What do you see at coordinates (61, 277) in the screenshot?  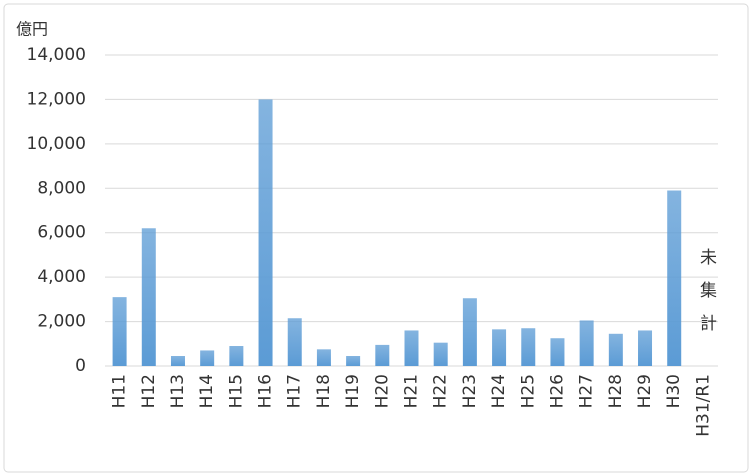 I see `y-tick-label: 4,000` at bounding box center [61, 277].